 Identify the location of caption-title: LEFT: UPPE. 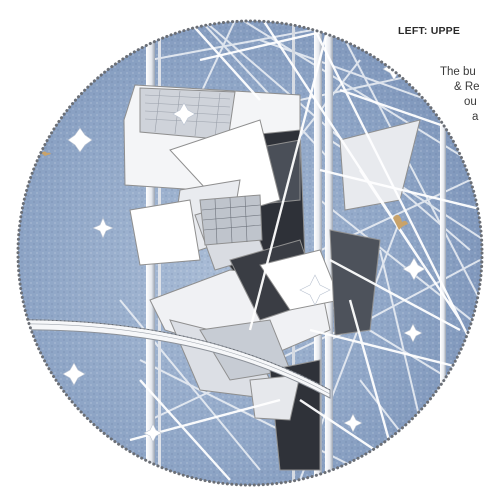
(429, 31).